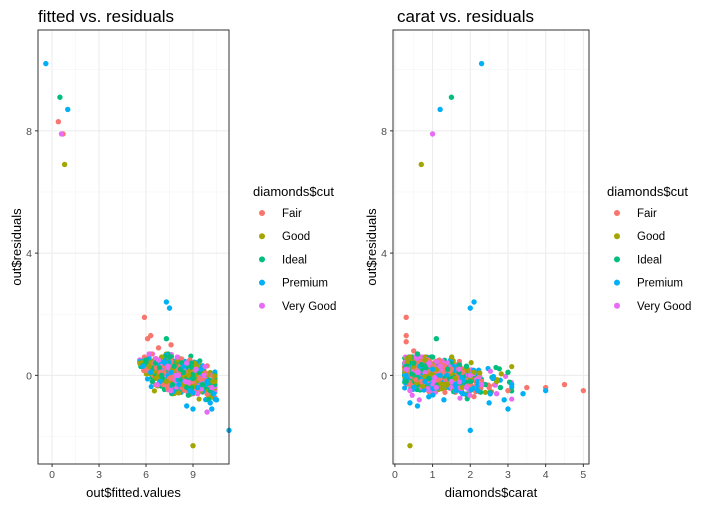 This screenshot has width=715, height=509. Describe the element at coordinates (465, 16) in the screenshot. I see `plot-title-carat: carat vs. residuals` at that location.